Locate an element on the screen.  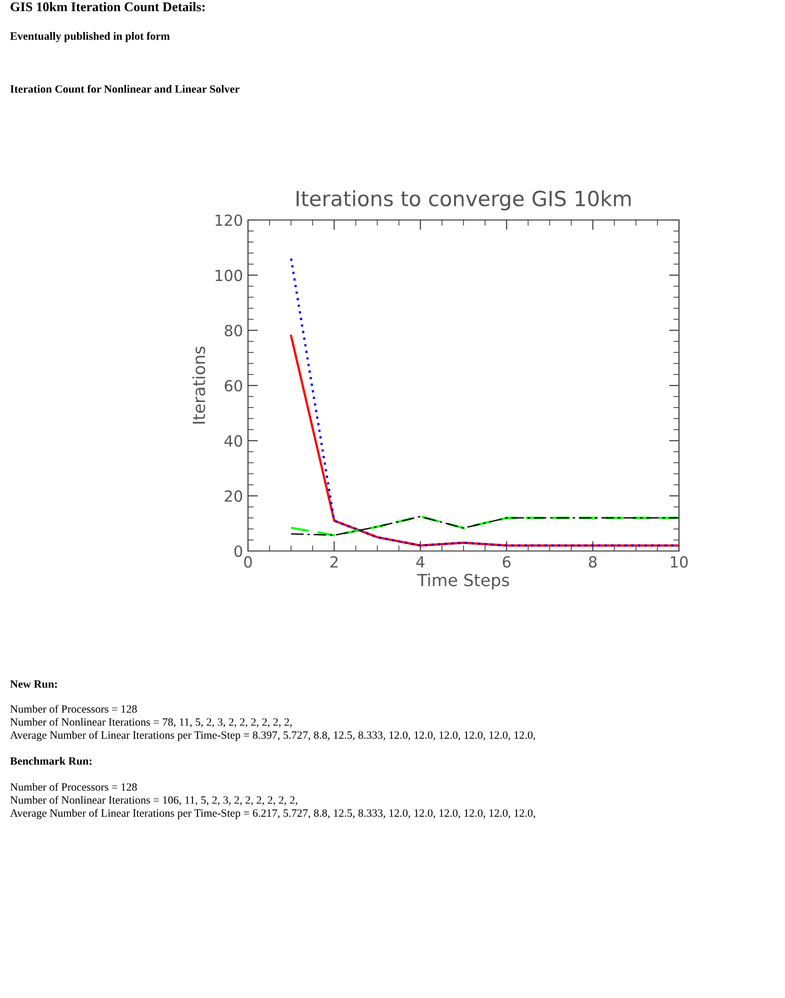
y-tick-label: 20 is located at coordinates (233, 496).